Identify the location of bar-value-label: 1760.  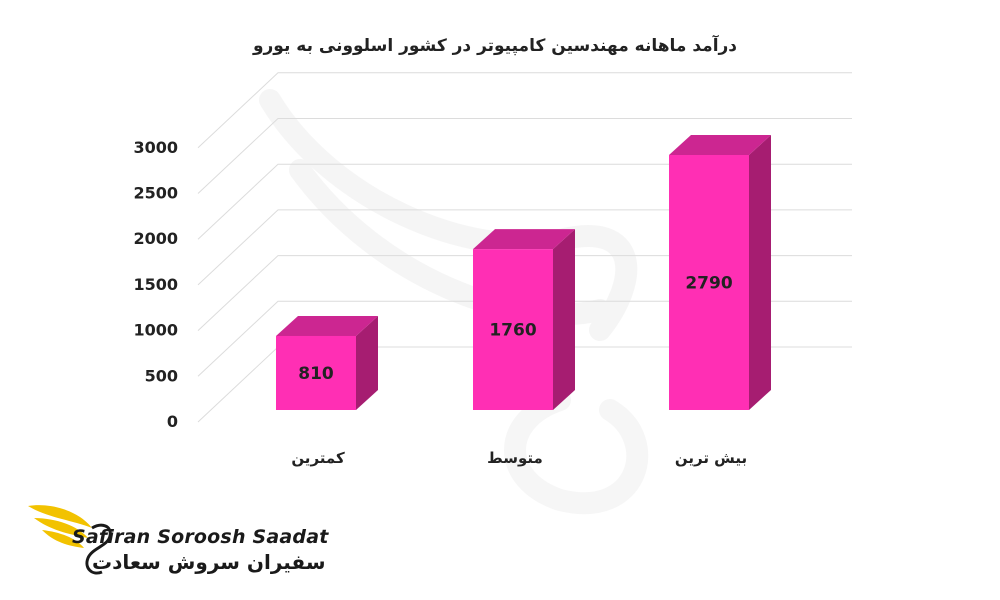
(512, 331).